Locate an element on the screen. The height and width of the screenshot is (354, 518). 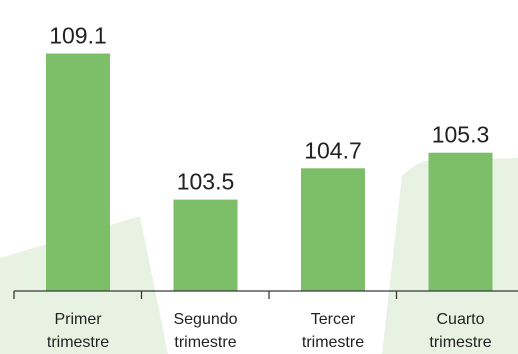
category-label: Primer is located at coordinates (78, 319).